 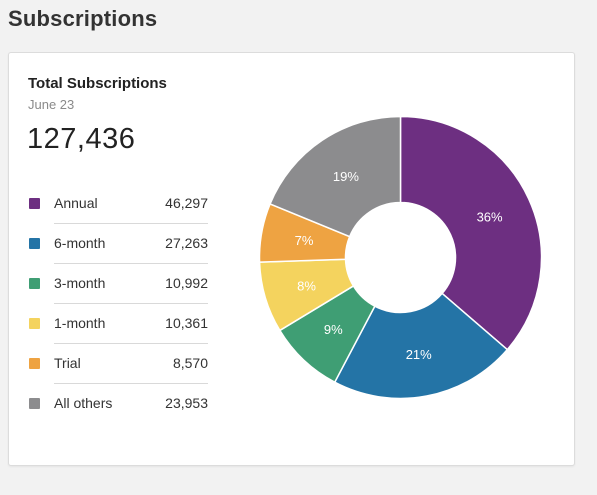 I want to click on donut-slice-all-others, so click(x=335, y=177).